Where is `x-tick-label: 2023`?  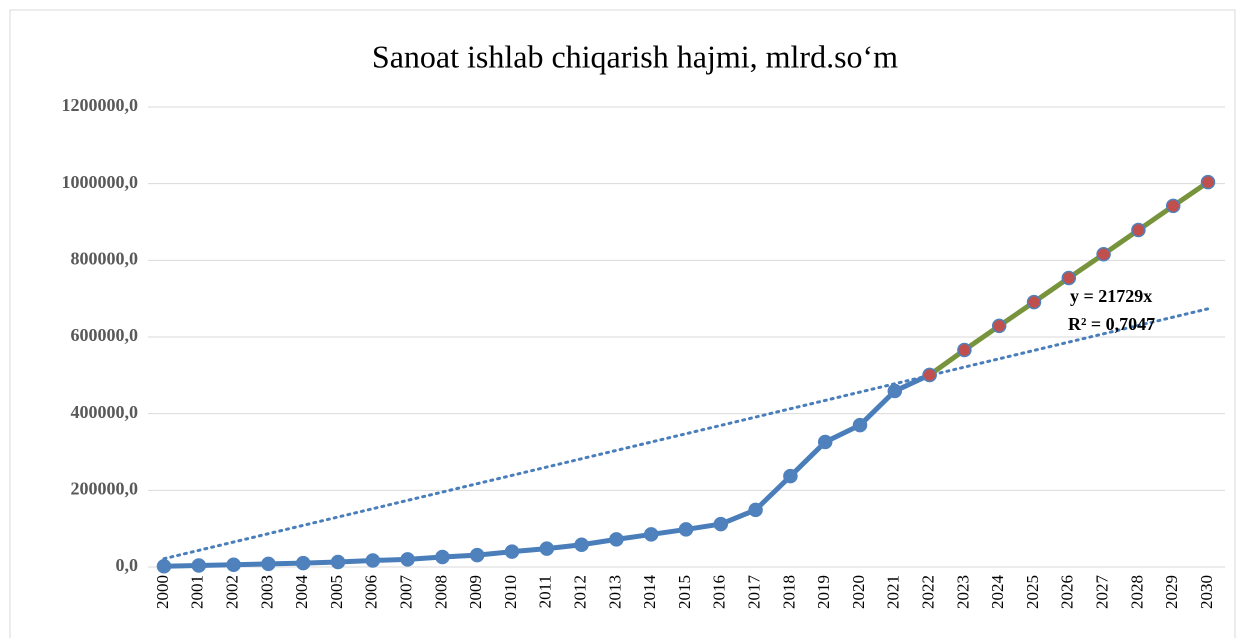 x-tick-label: 2023 is located at coordinates (962, 592).